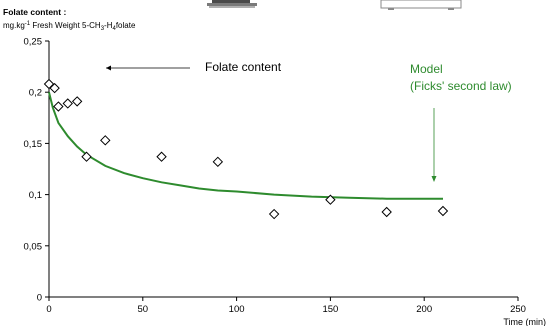 Image resolution: width=547 pixels, height=326 pixels. I want to click on x-axis-ticks: 0 50 100 150 200 250, so click(286, 306).